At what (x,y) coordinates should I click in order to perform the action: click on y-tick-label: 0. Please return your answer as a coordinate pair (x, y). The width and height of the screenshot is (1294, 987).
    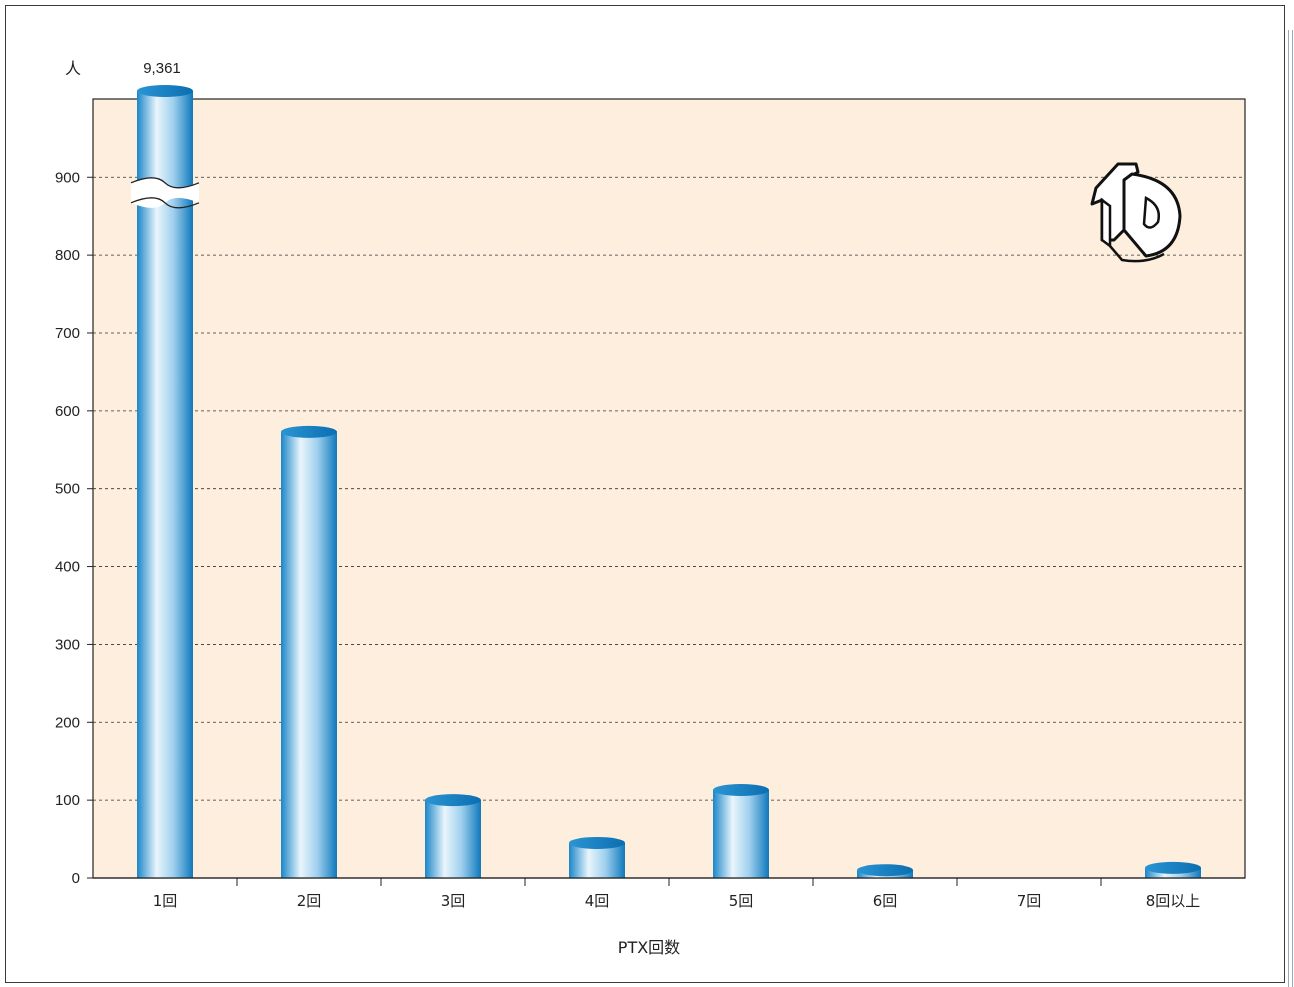
    Looking at the image, I should click on (76, 878).